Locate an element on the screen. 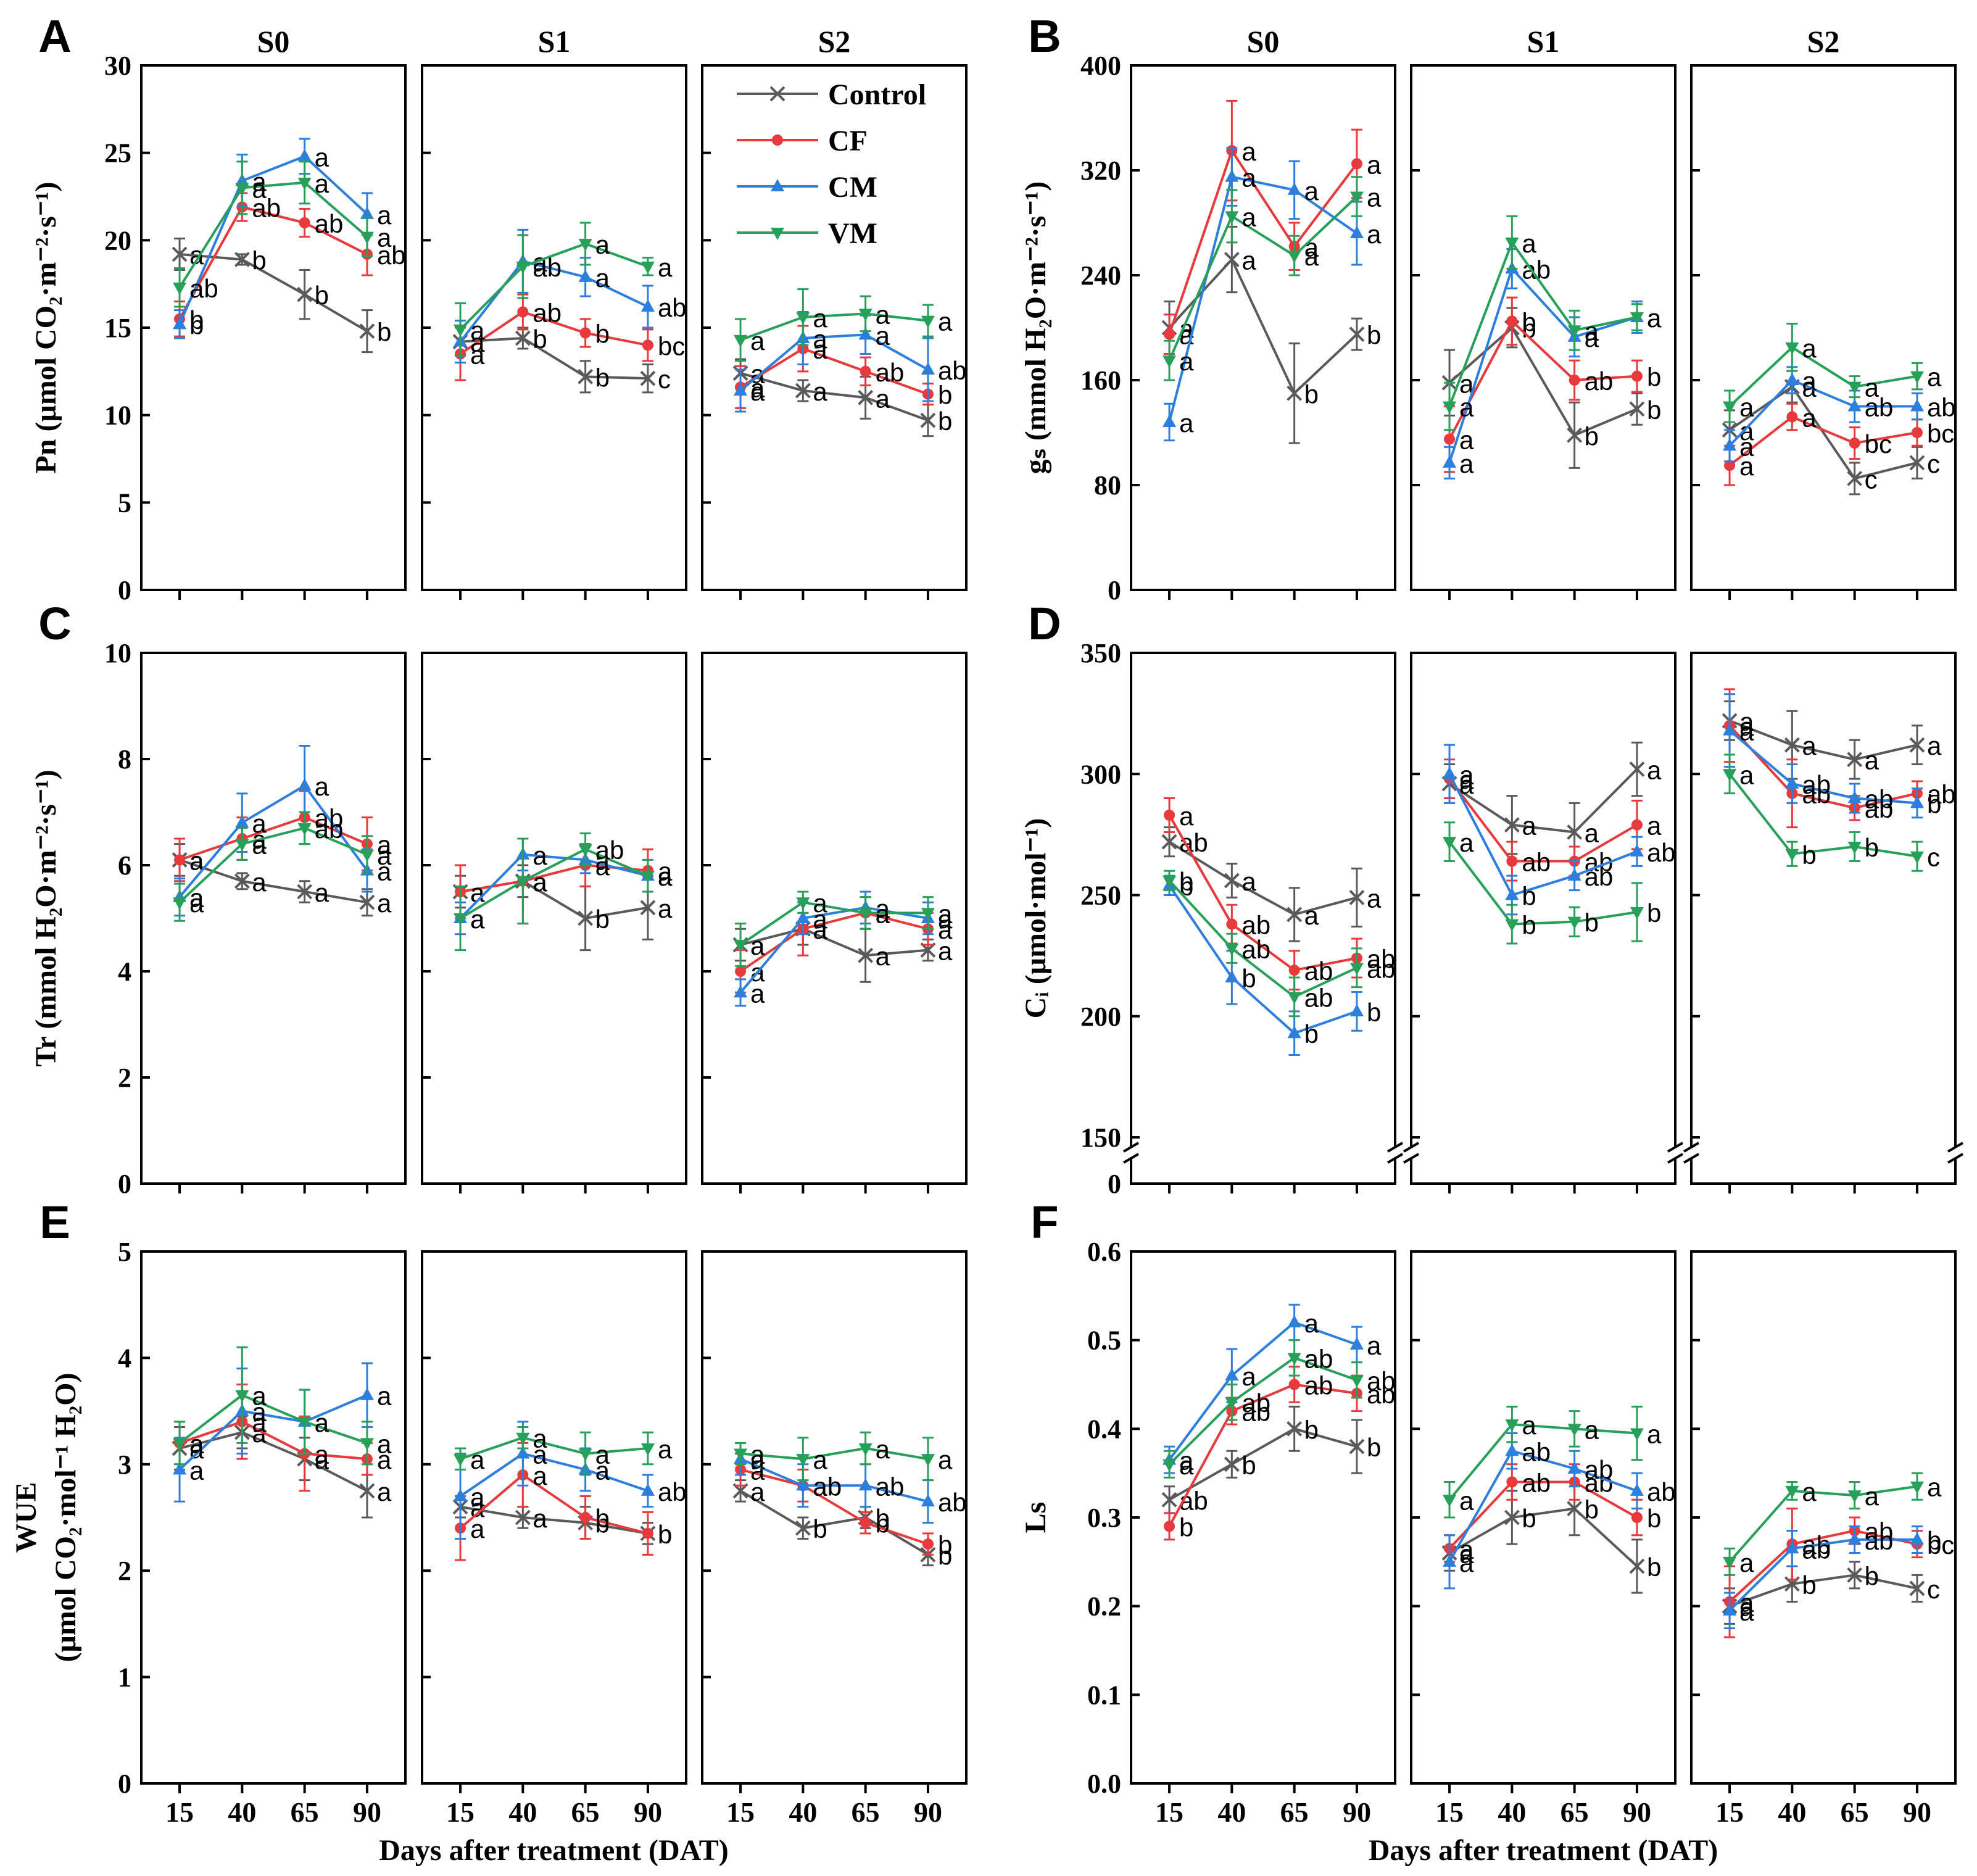  y-tick-label: 0 is located at coordinates (124, 1784).